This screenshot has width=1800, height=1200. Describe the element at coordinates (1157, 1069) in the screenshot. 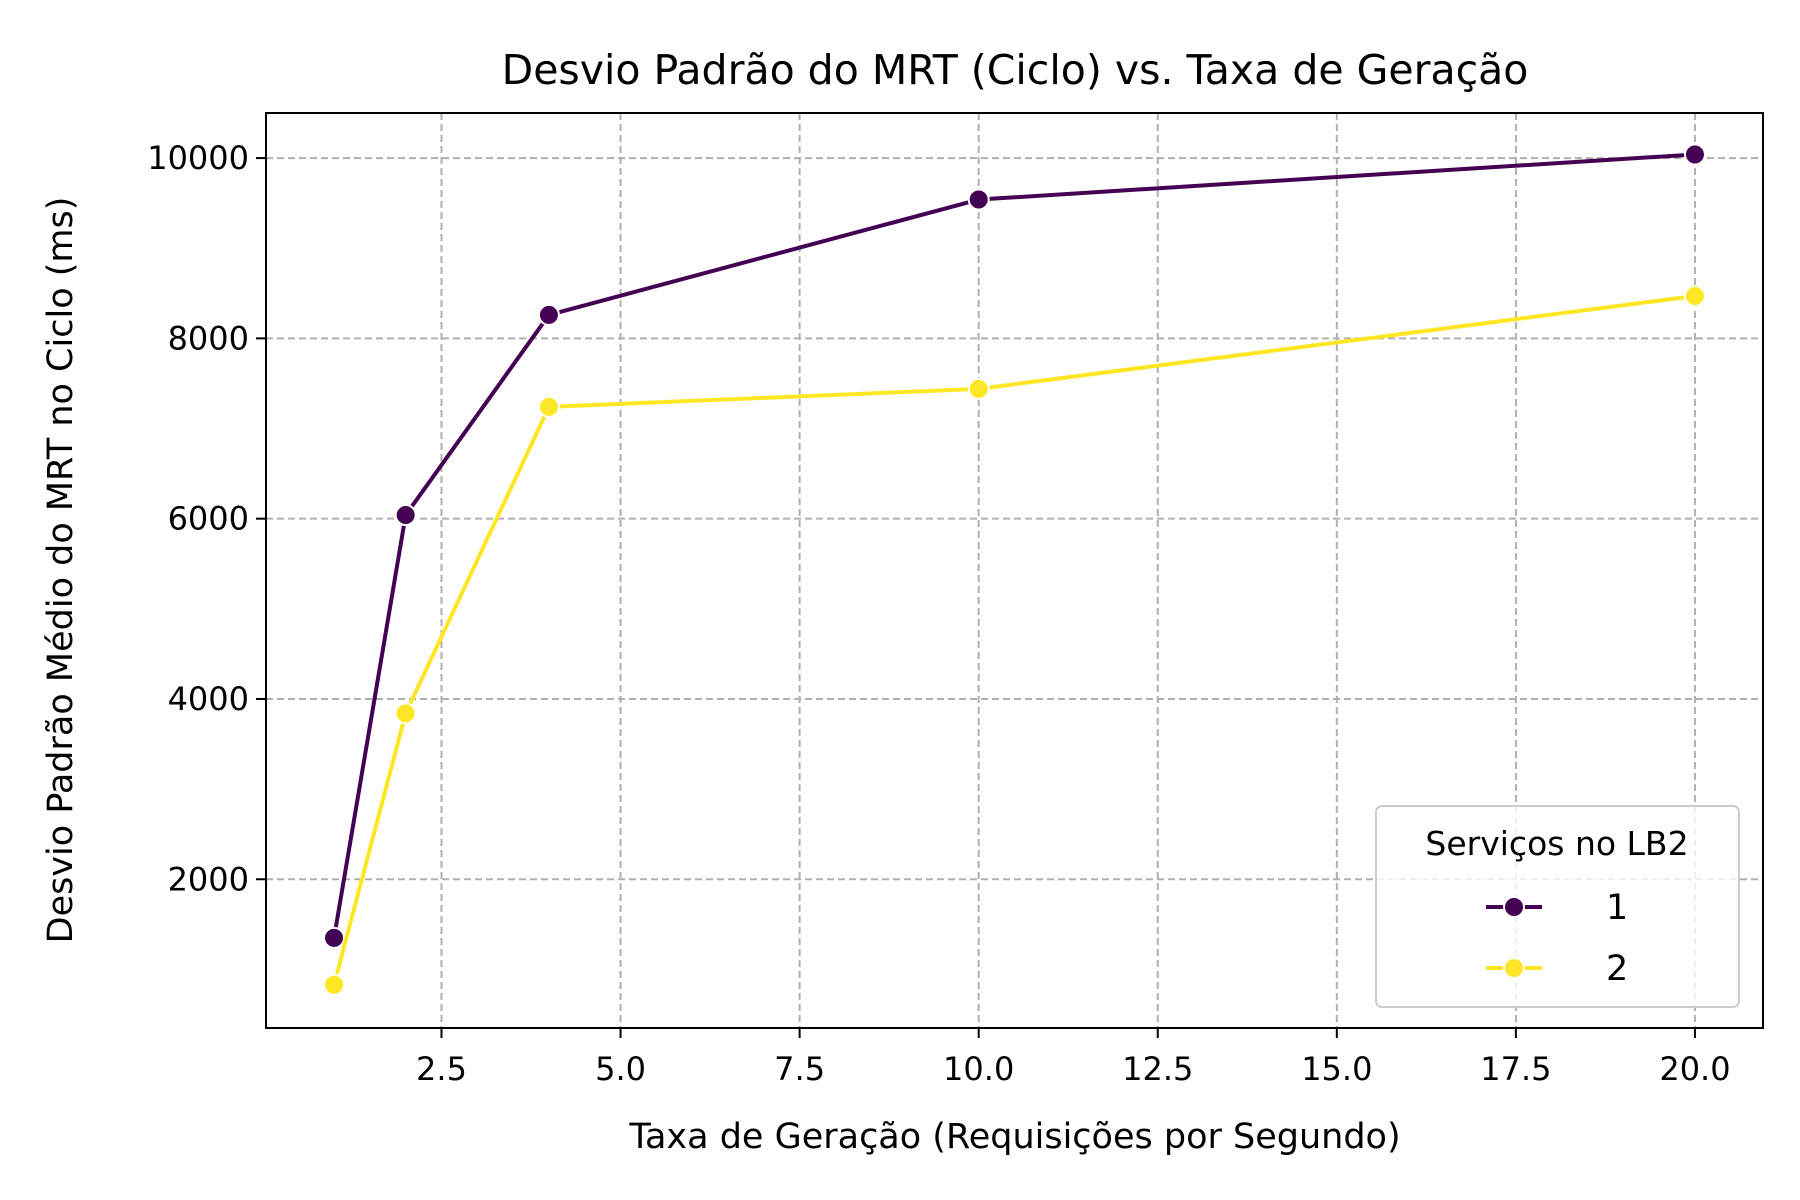

I see `x-tick-label: 12.5` at that location.